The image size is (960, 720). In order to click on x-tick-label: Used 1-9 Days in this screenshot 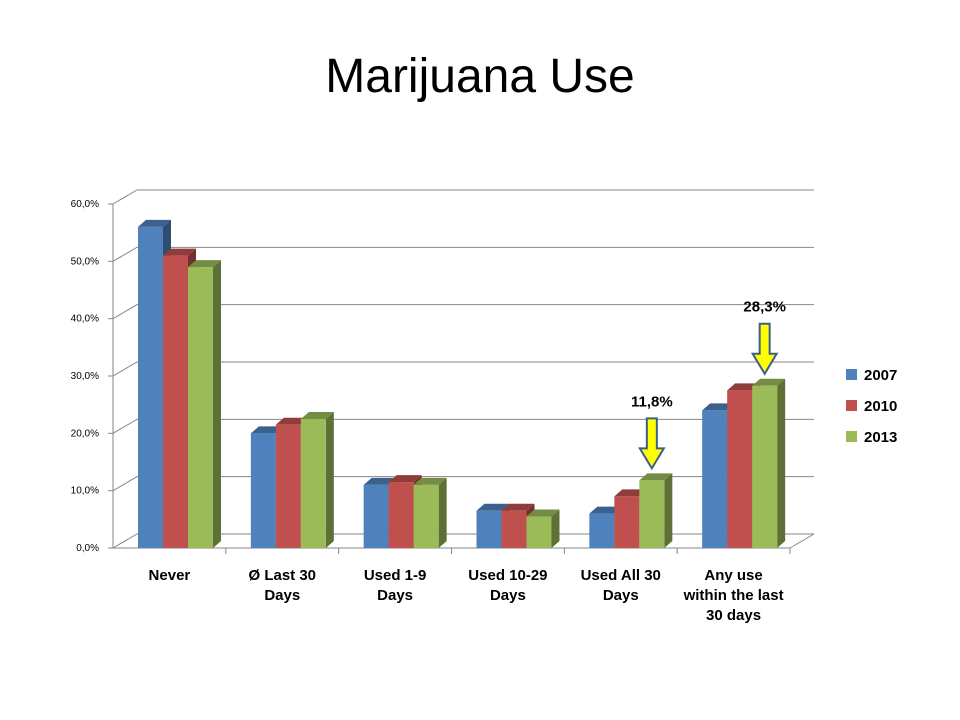, I will do `click(395, 585)`.